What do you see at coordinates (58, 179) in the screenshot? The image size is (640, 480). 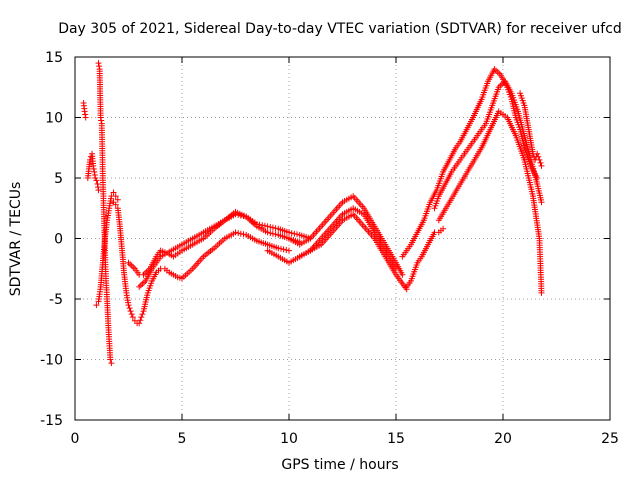 I see `y-tick-label: 5` at bounding box center [58, 179].